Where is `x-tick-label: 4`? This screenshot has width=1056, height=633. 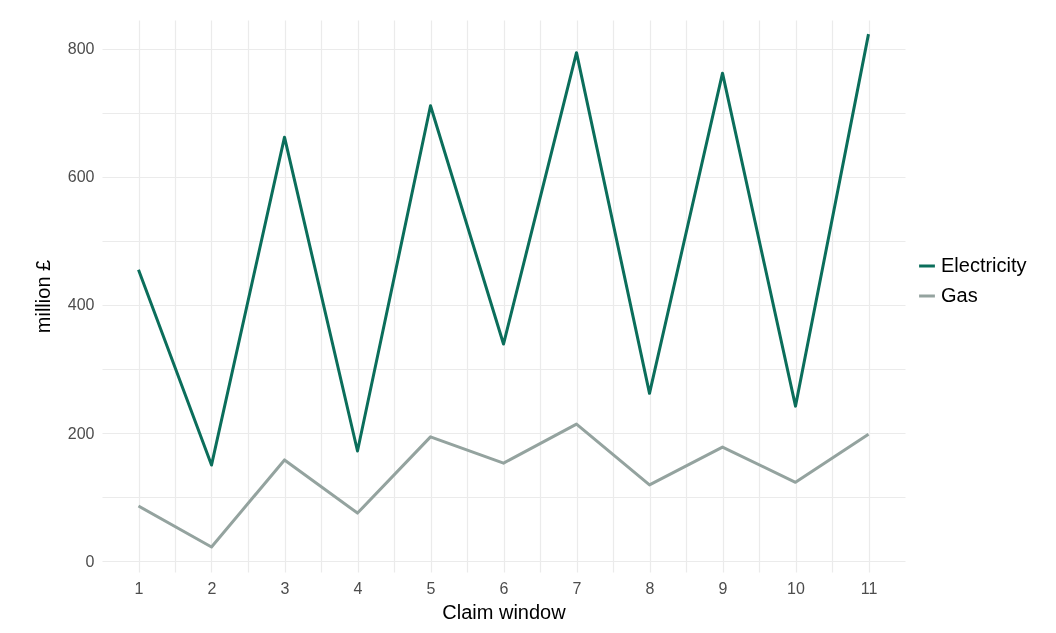
x-tick-label: 4 is located at coordinates (358, 588).